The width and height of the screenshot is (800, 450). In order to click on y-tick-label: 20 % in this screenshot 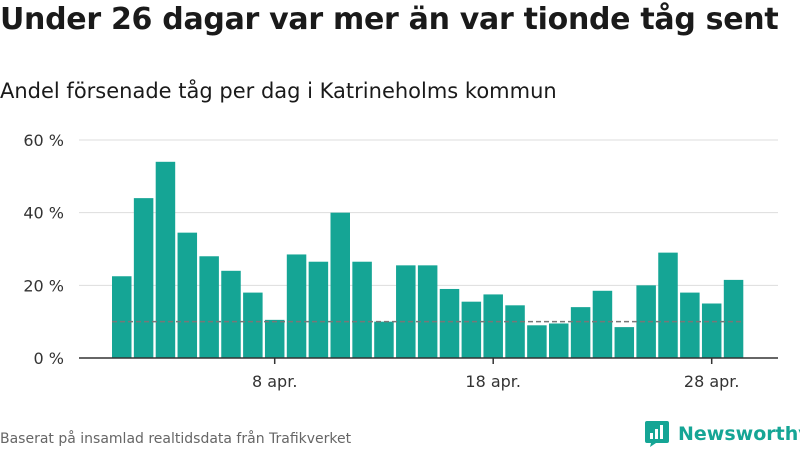, I will do `click(43, 285)`.